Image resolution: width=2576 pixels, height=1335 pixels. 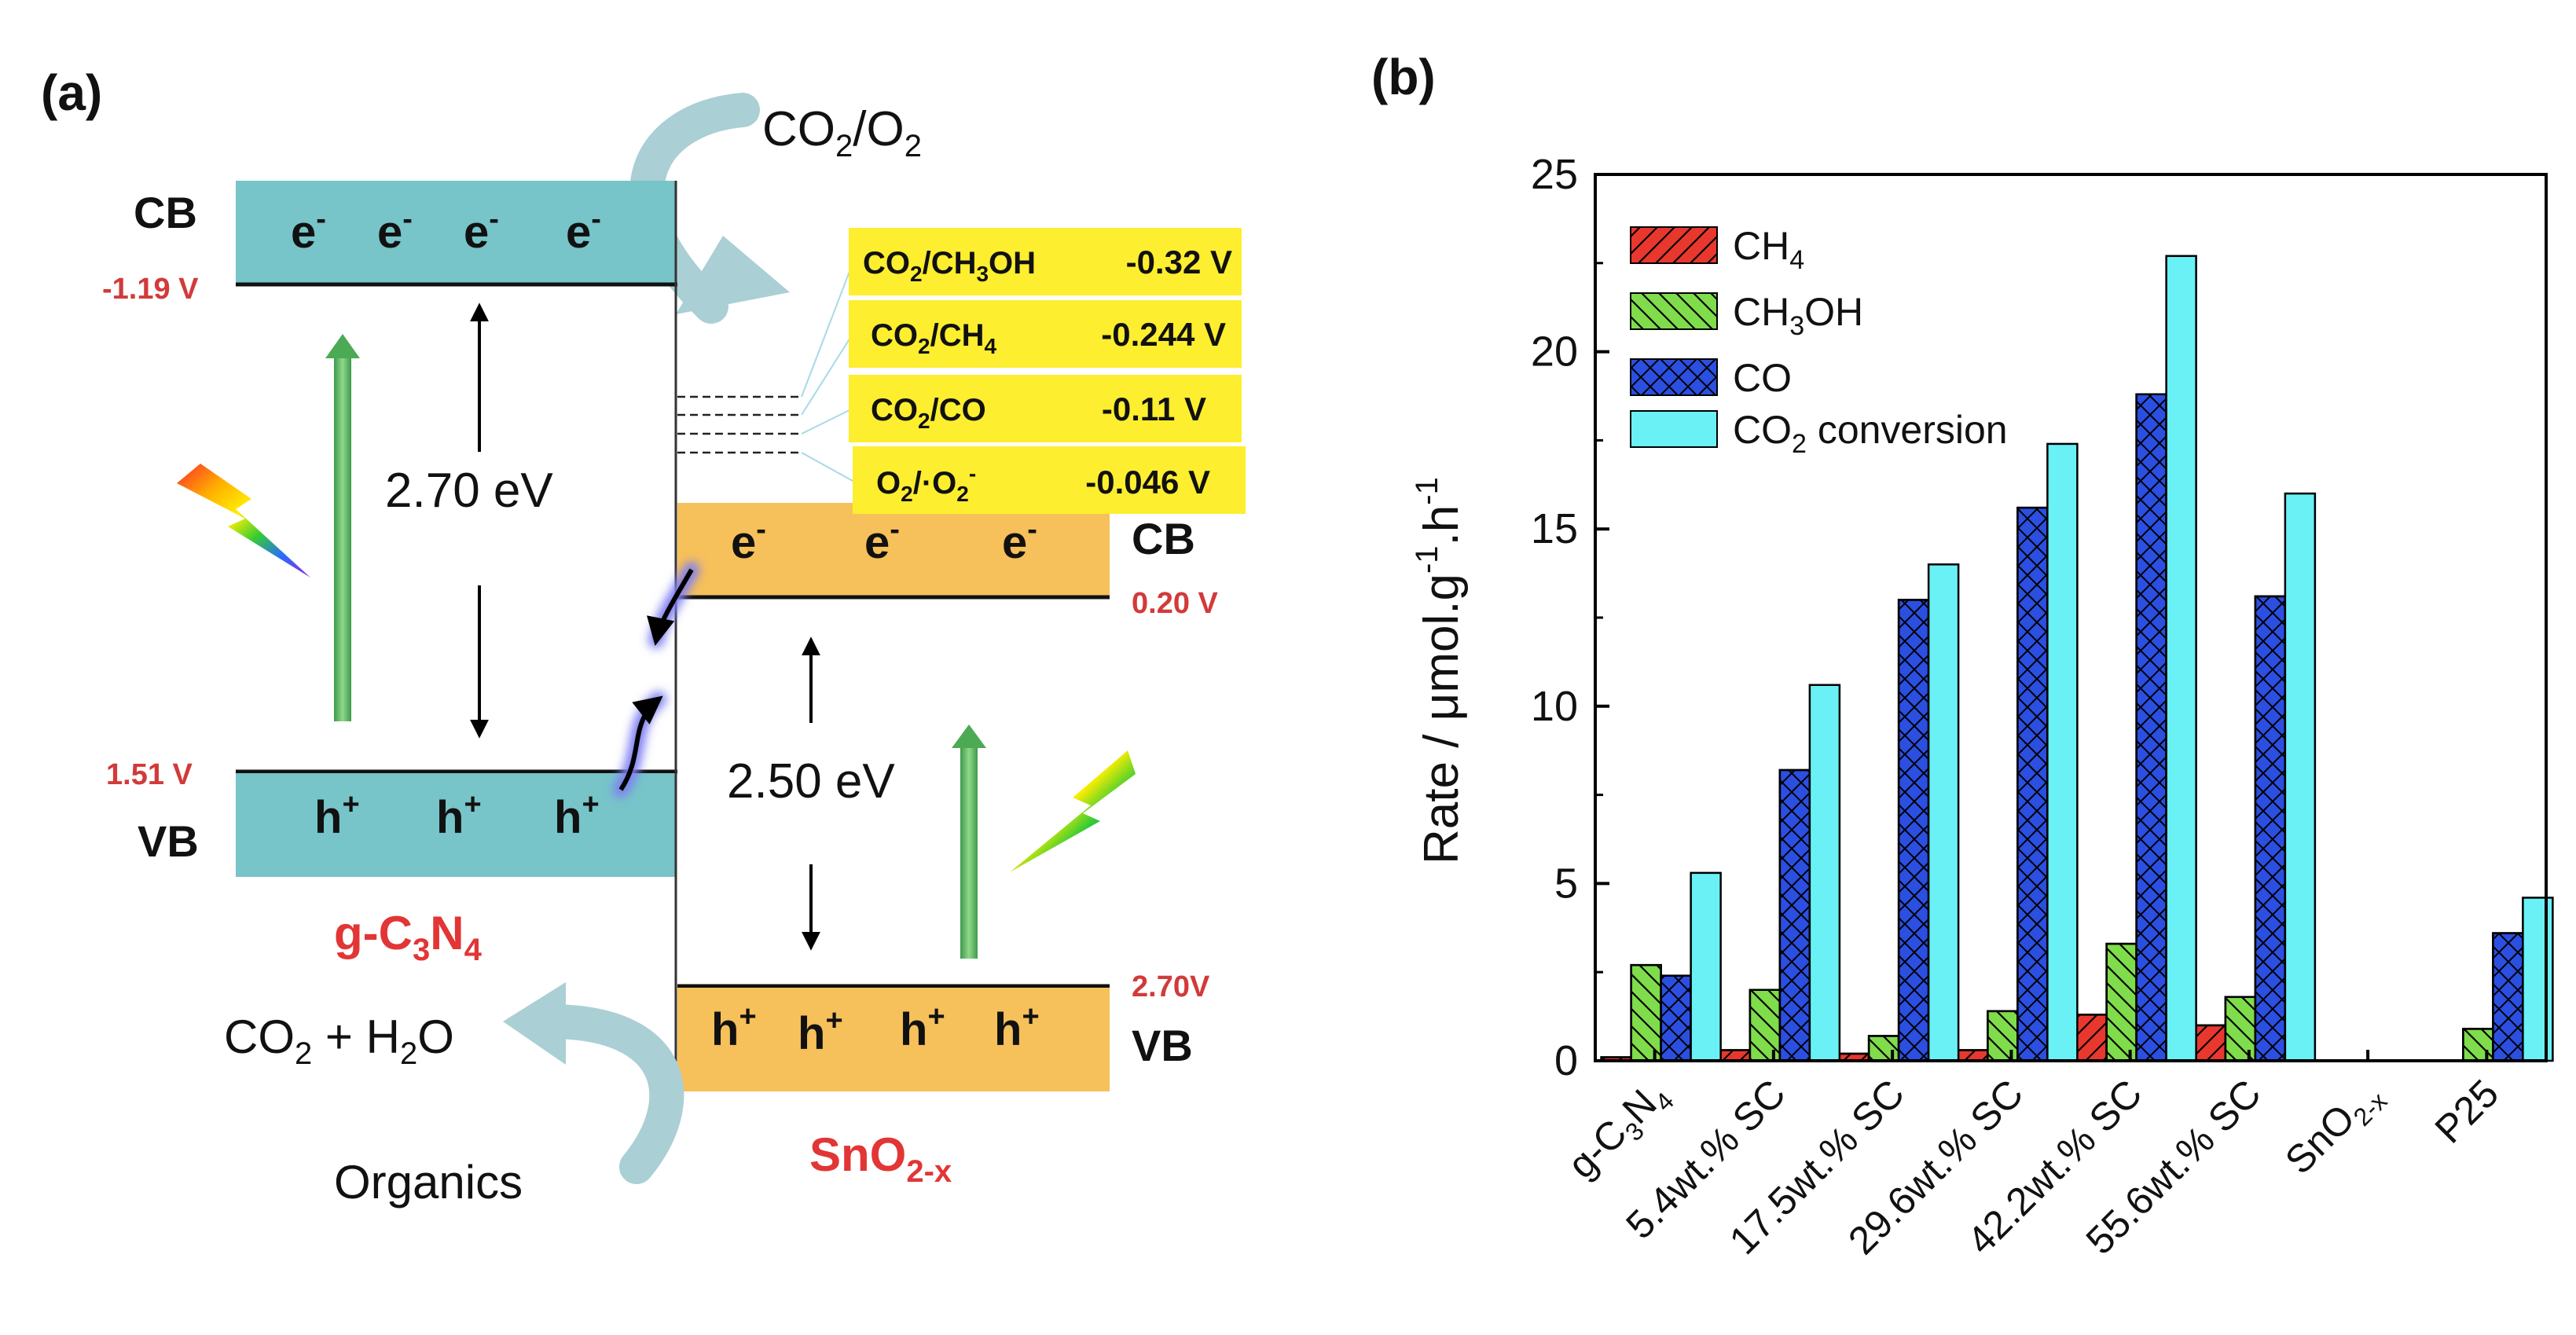 I want to click on gcn-electrons: e- e- e- e-, so click(x=446, y=230).